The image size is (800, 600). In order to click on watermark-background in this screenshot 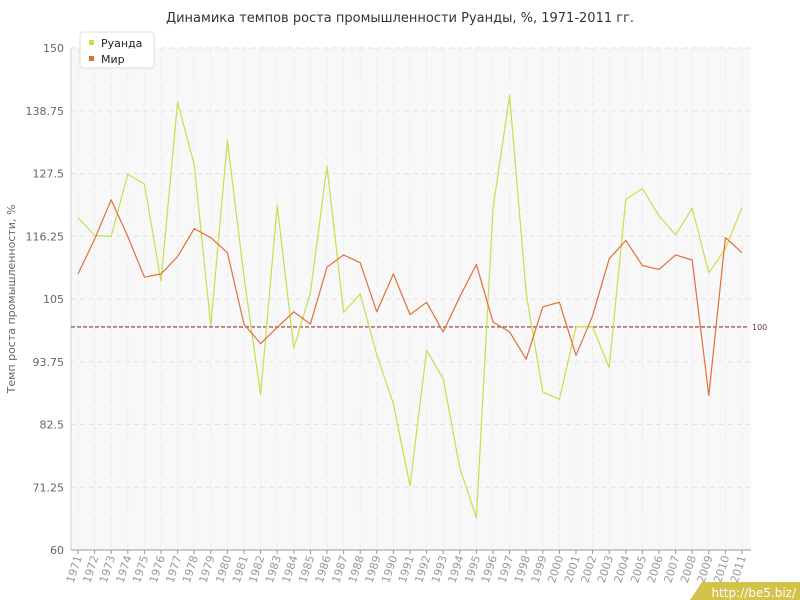, I will do `click(745, 591)`.